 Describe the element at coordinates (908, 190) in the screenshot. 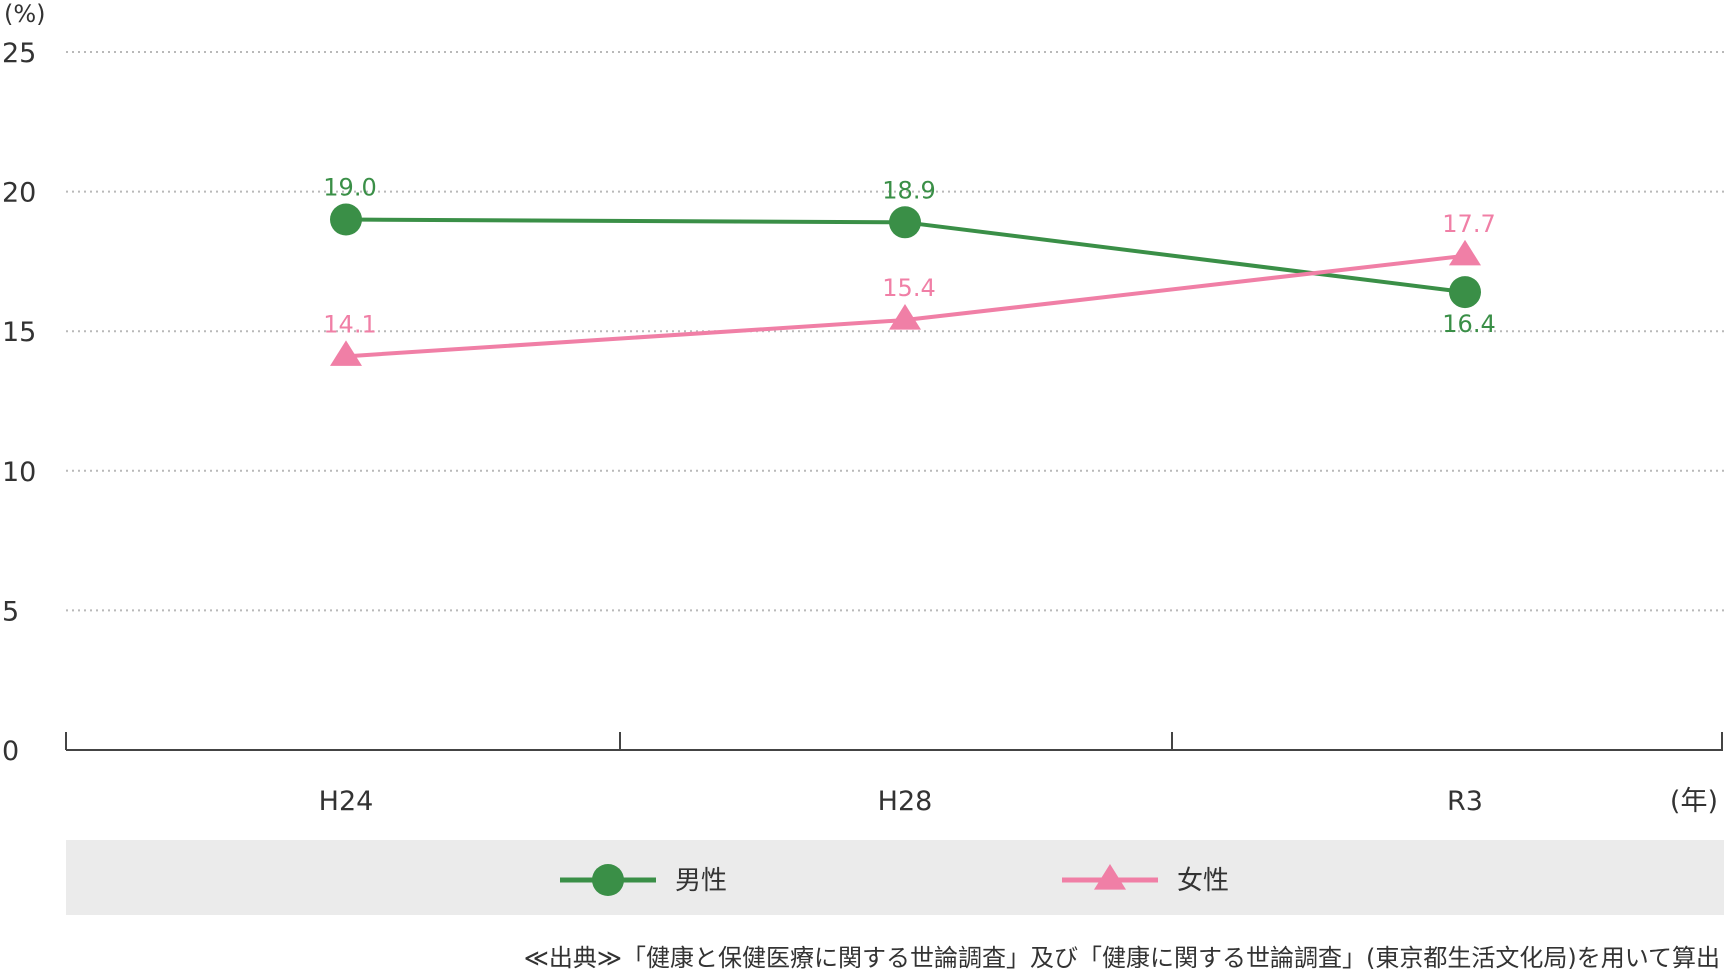

I see `data-label: 18.9` at that location.